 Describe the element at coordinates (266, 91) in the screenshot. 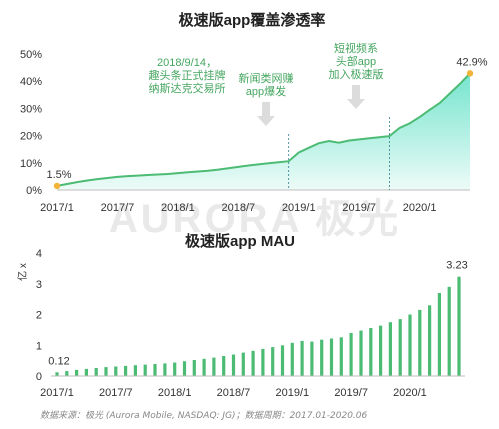

I see `annotation-text: app爆发` at that location.